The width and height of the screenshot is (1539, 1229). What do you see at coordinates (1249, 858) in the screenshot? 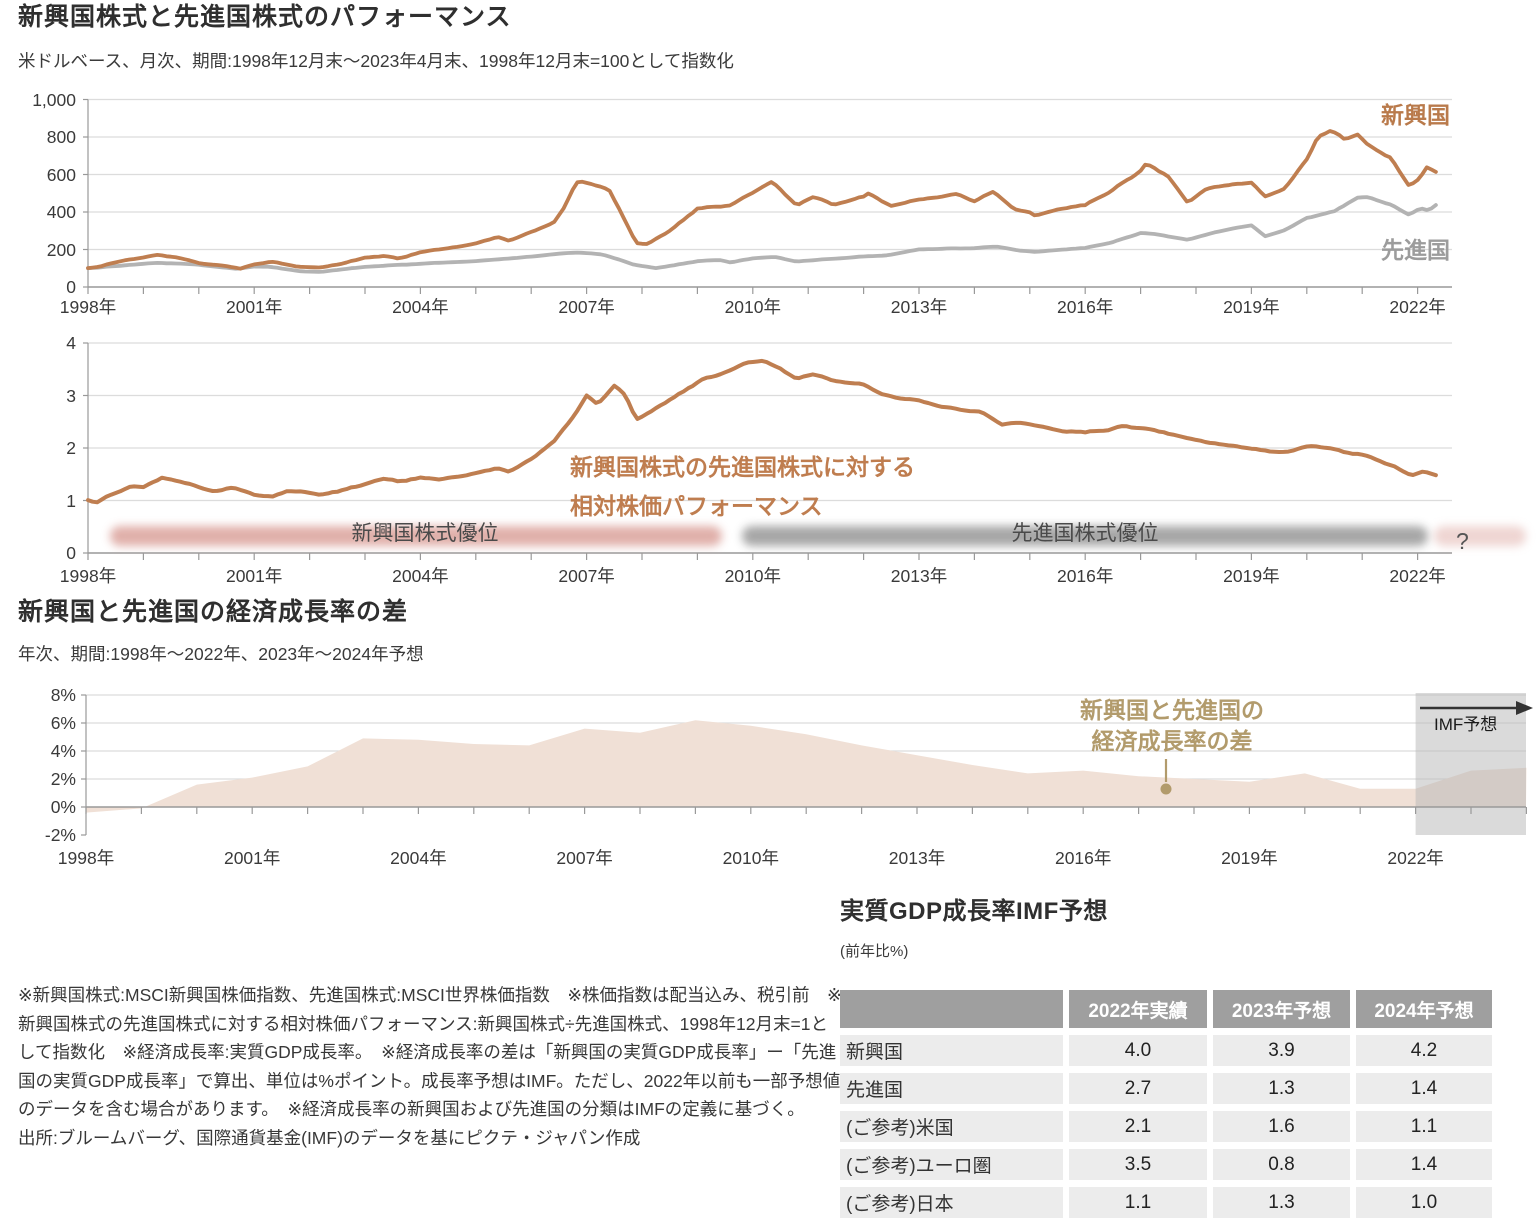
I see `gap-x-tick-label: 2019年` at bounding box center [1249, 858].